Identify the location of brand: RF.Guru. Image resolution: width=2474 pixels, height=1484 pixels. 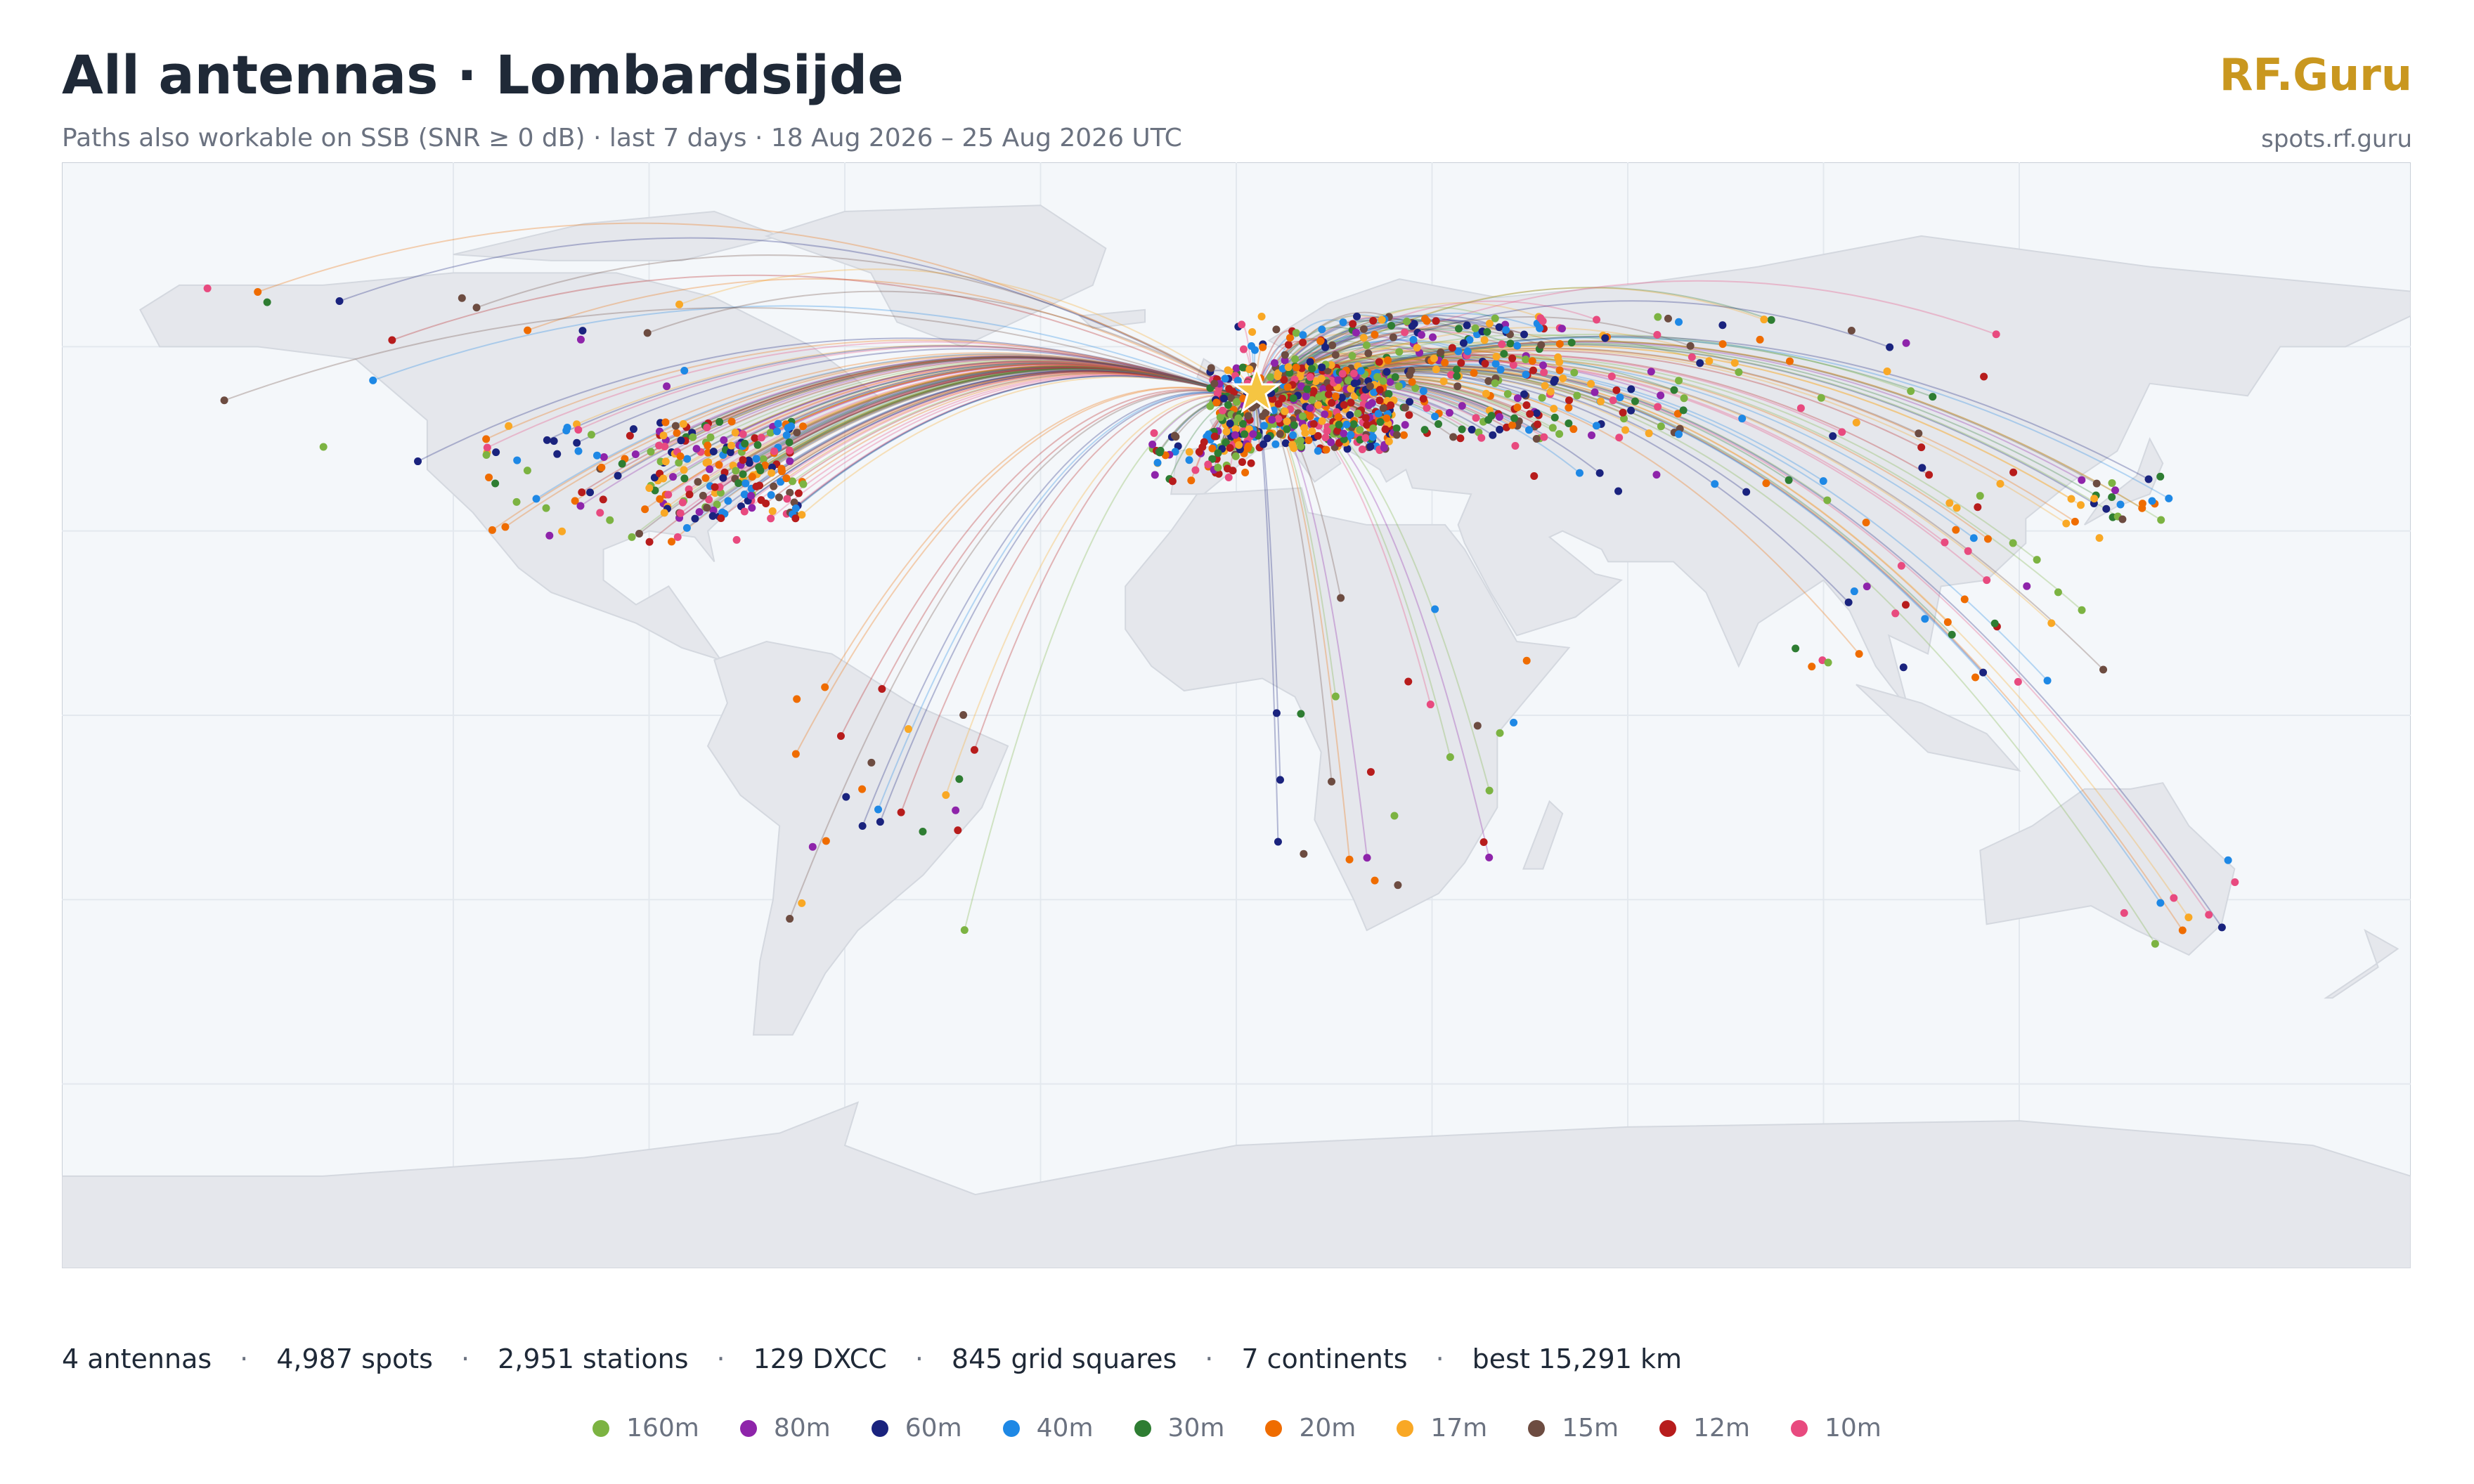
(2316, 74).